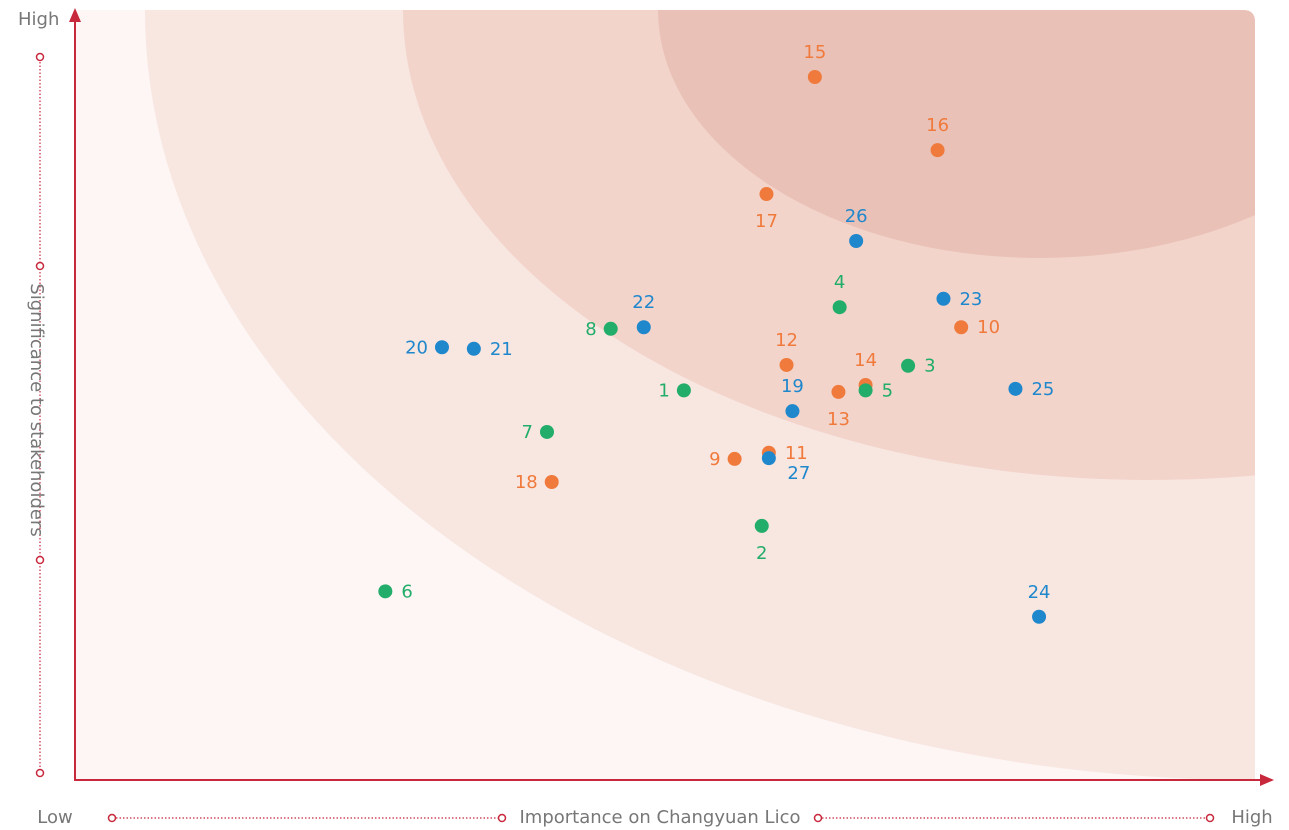  I want to click on point-label: 8, so click(590, 329).